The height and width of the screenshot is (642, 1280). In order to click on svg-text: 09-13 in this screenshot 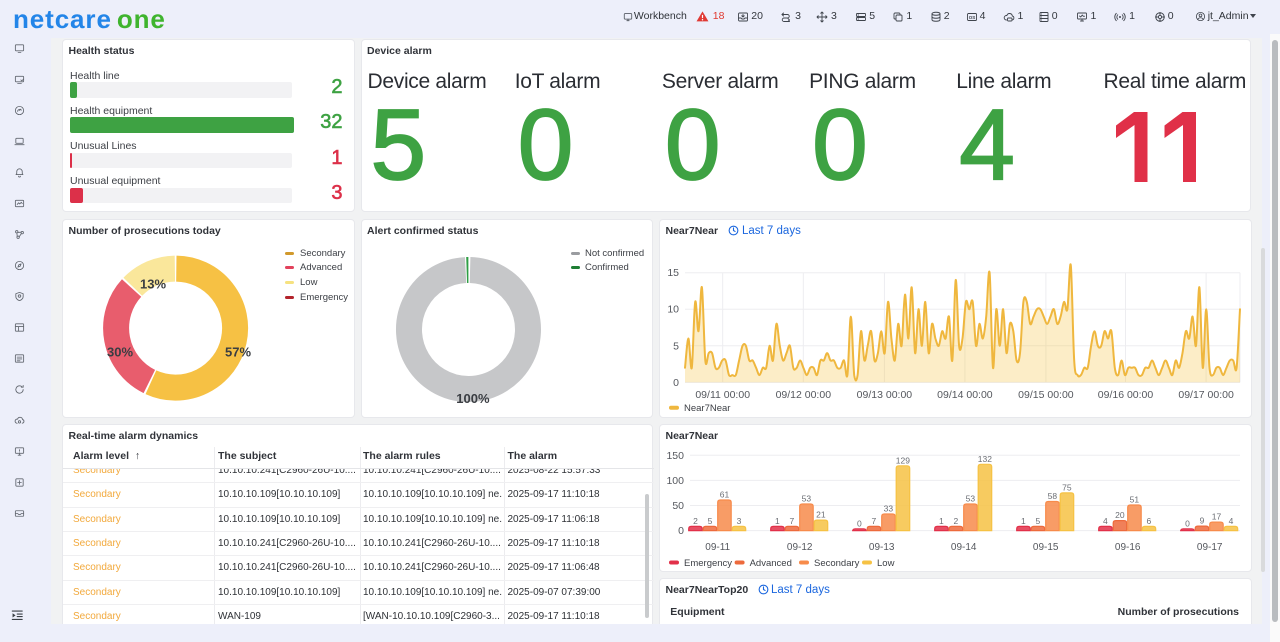, I will do `click(882, 547)`.